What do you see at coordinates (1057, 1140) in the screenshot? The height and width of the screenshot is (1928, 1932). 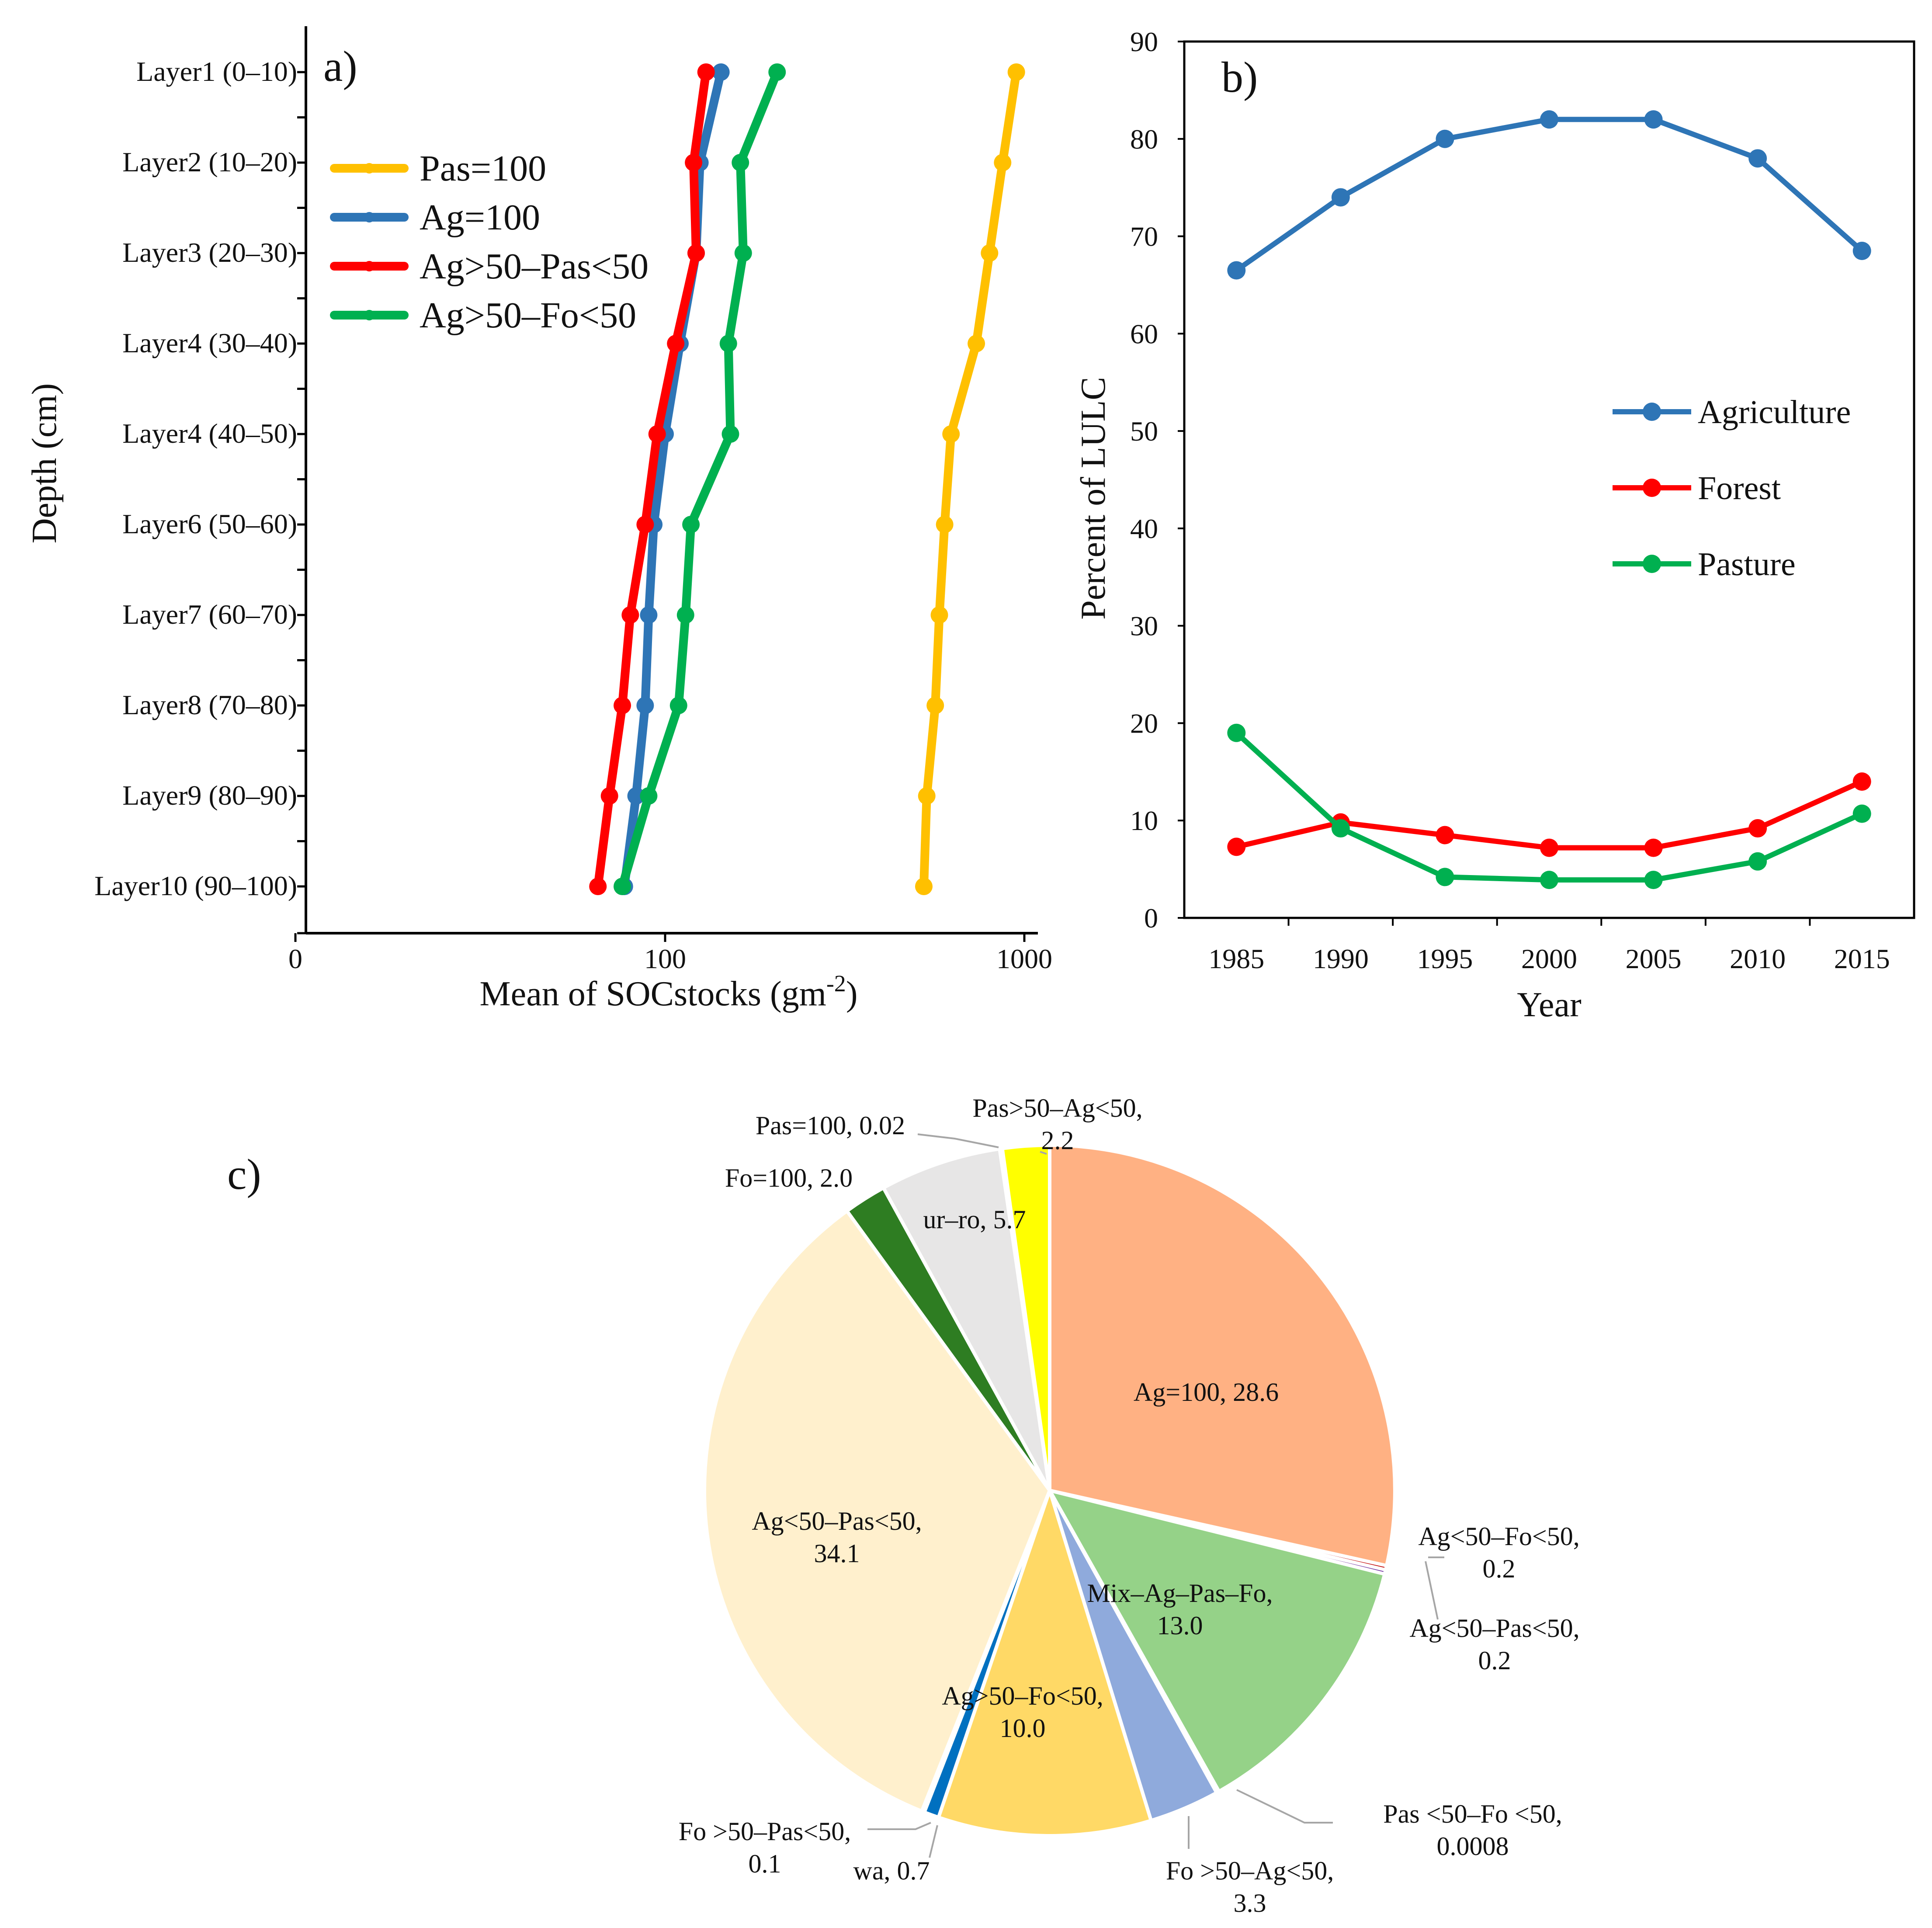 I see `pie-slice-label: 2.2` at bounding box center [1057, 1140].